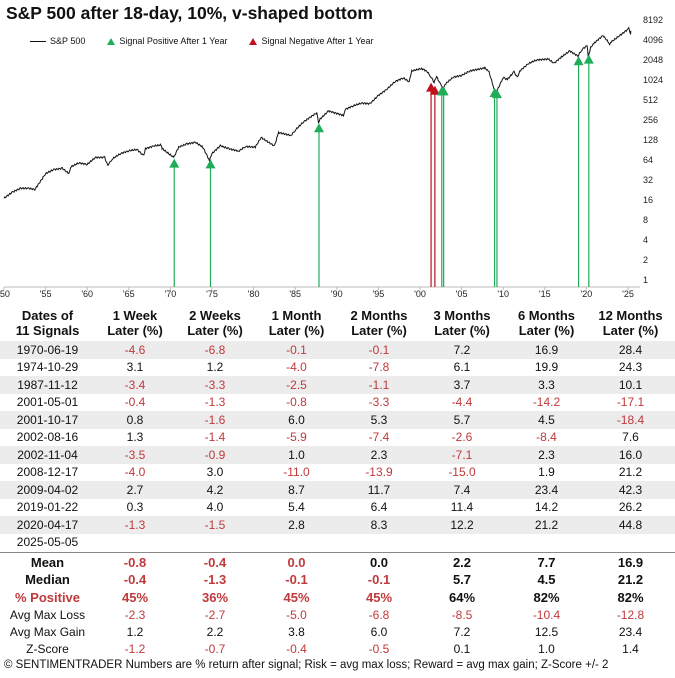 The width and height of the screenshot is (675, 678). Describe the element at coordinates (630, 507) in the screenshot. I see `return-cell: 26.2` at that location.